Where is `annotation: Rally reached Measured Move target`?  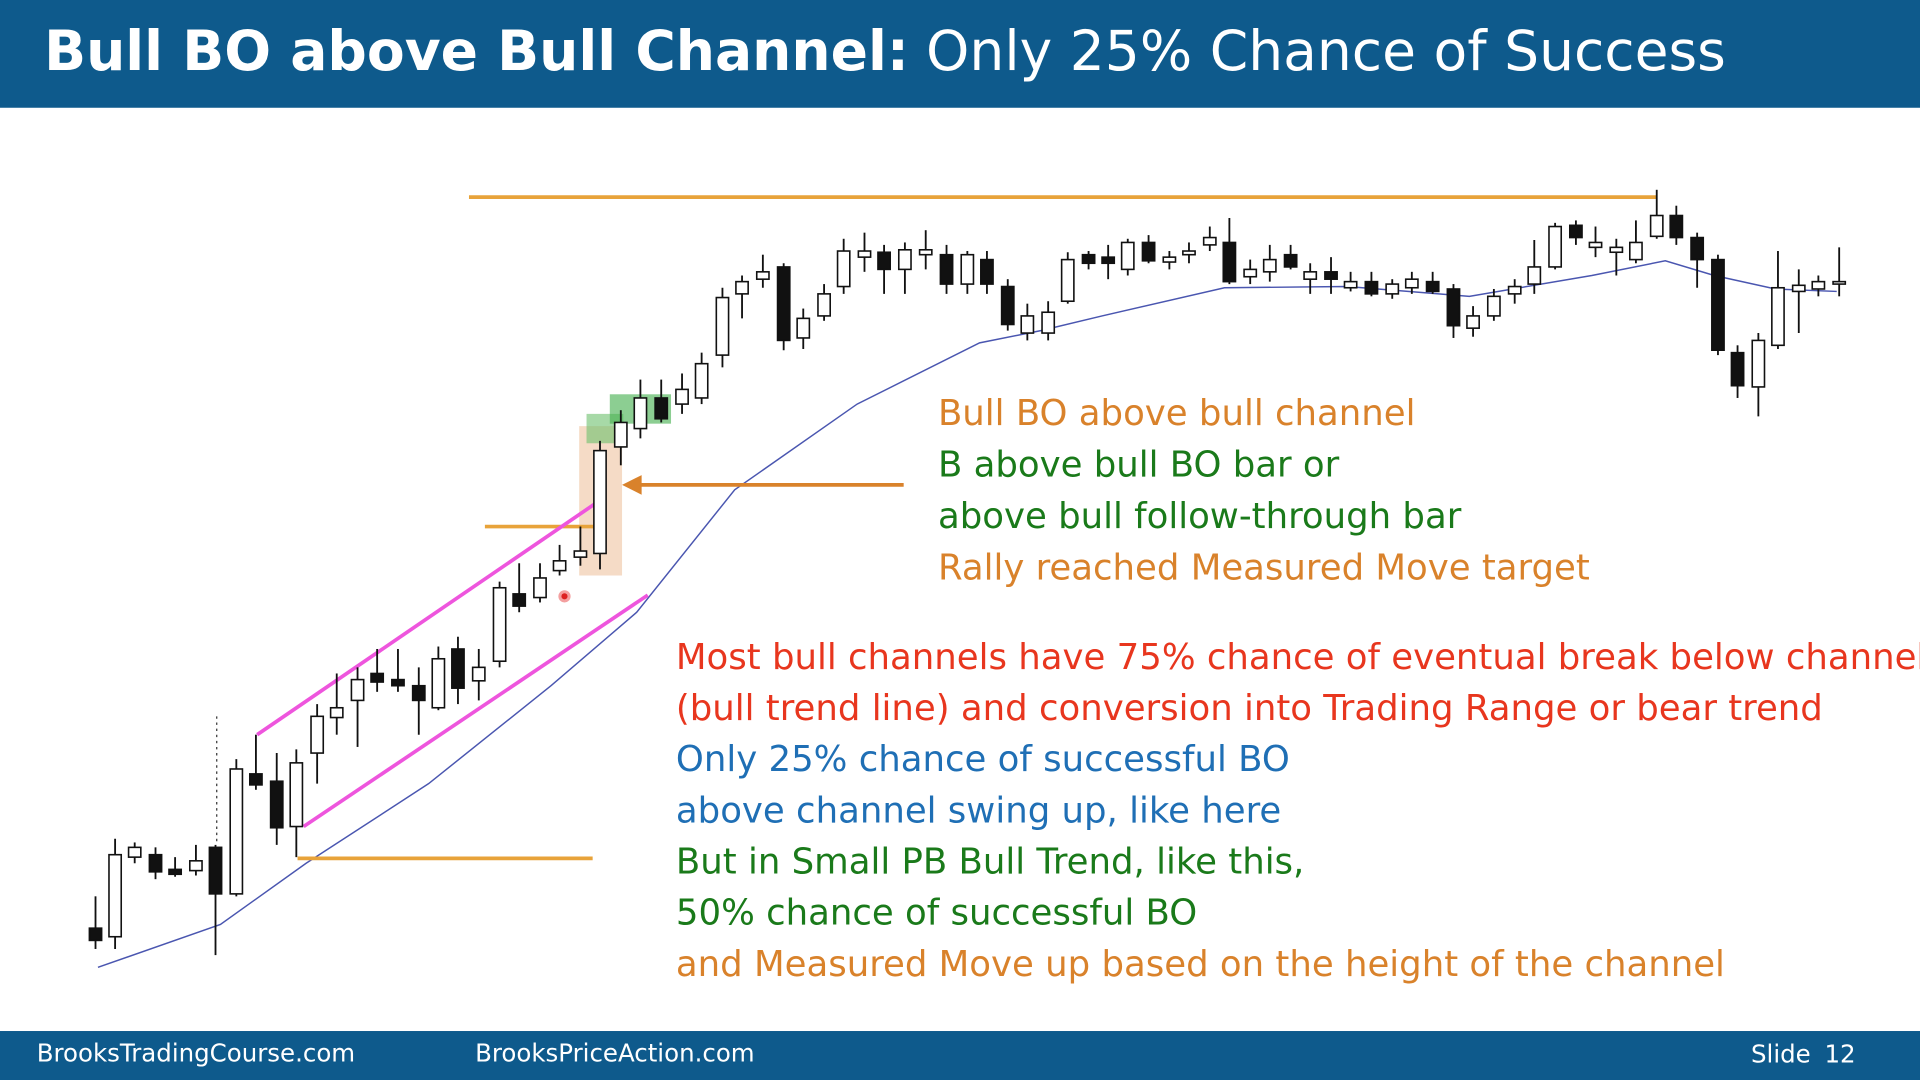 annotation: Rally reached Measured Move target is located at coordinates (1264, 567).